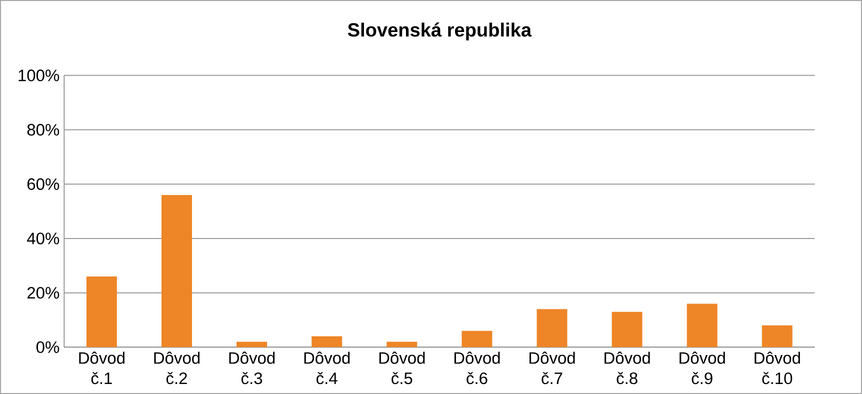 The width and height of the screenshot is (862, 394). I want to click on y-tick-label: 40%, so click(43, 238).